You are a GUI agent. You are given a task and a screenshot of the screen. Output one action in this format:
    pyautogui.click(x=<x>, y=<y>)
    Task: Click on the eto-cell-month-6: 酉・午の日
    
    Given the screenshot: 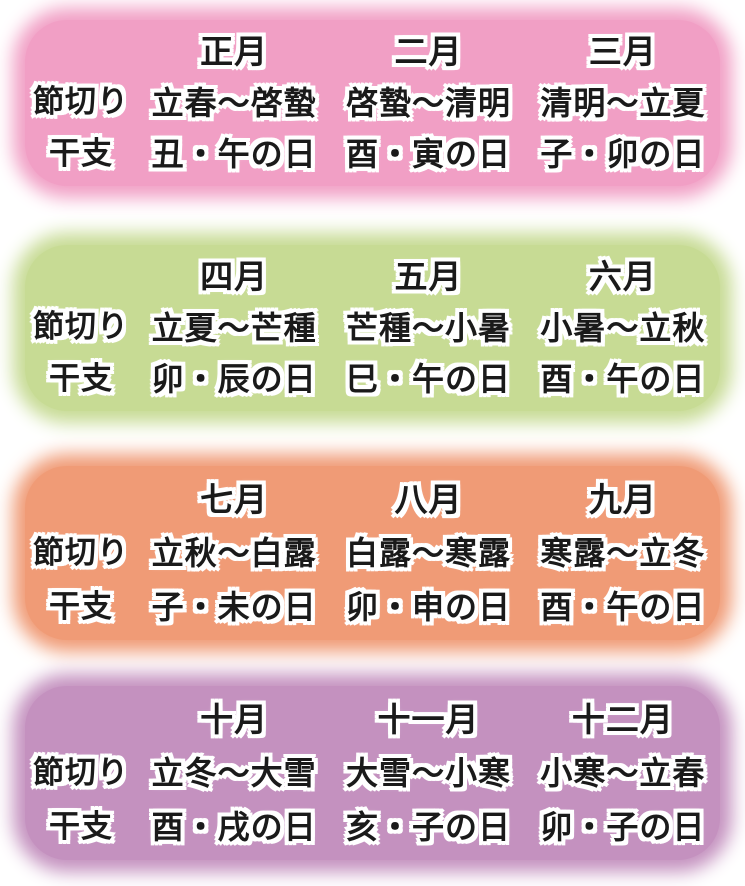 What is the action you would take?
    pyautogui.click(x=623, y=379)
    